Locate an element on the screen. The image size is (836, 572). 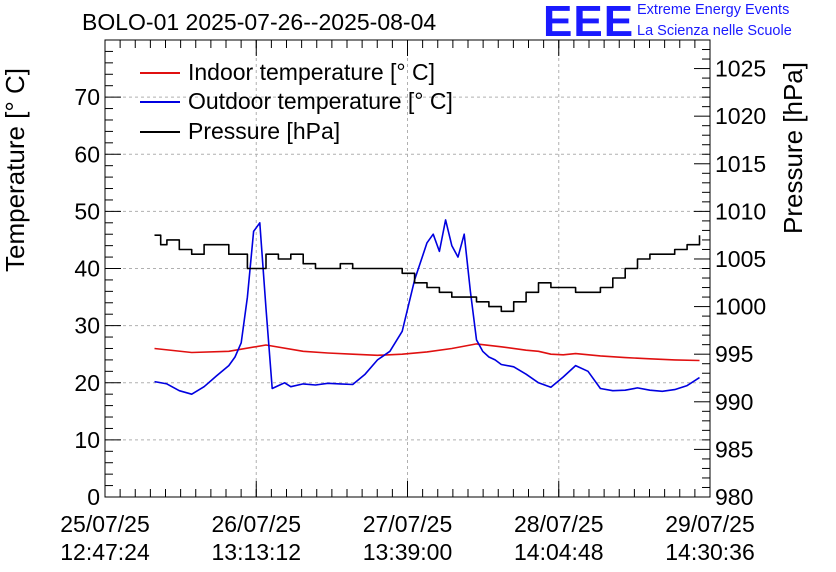
y-axis-label-right: Pressure [hPa] is located at coordinates (793, 148).